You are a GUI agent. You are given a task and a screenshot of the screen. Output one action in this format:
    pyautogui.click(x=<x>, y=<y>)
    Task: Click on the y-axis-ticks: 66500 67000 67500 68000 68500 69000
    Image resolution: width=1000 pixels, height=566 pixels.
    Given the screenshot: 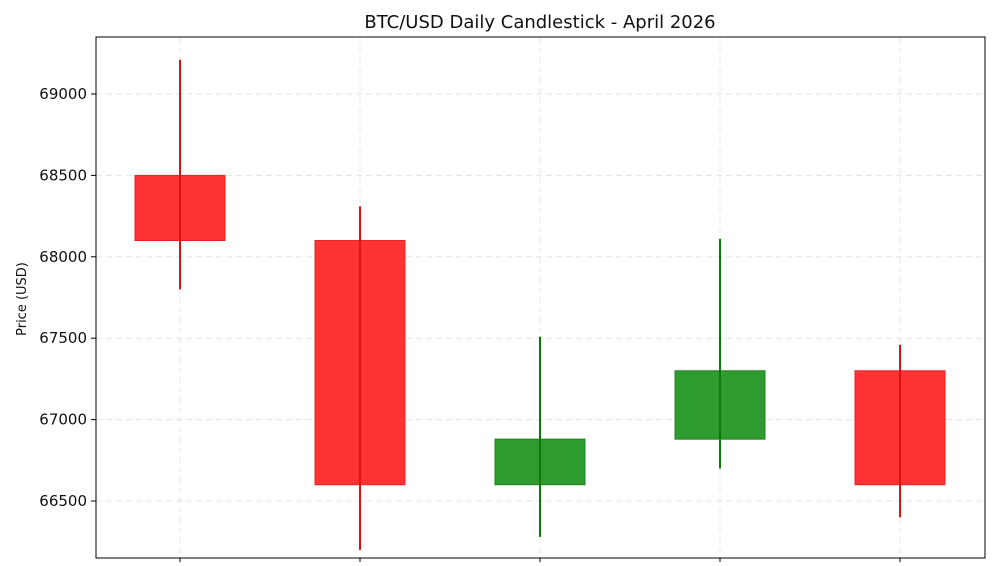 What is the action you would take?
    pyautogui.click(x=67, y=297)
    